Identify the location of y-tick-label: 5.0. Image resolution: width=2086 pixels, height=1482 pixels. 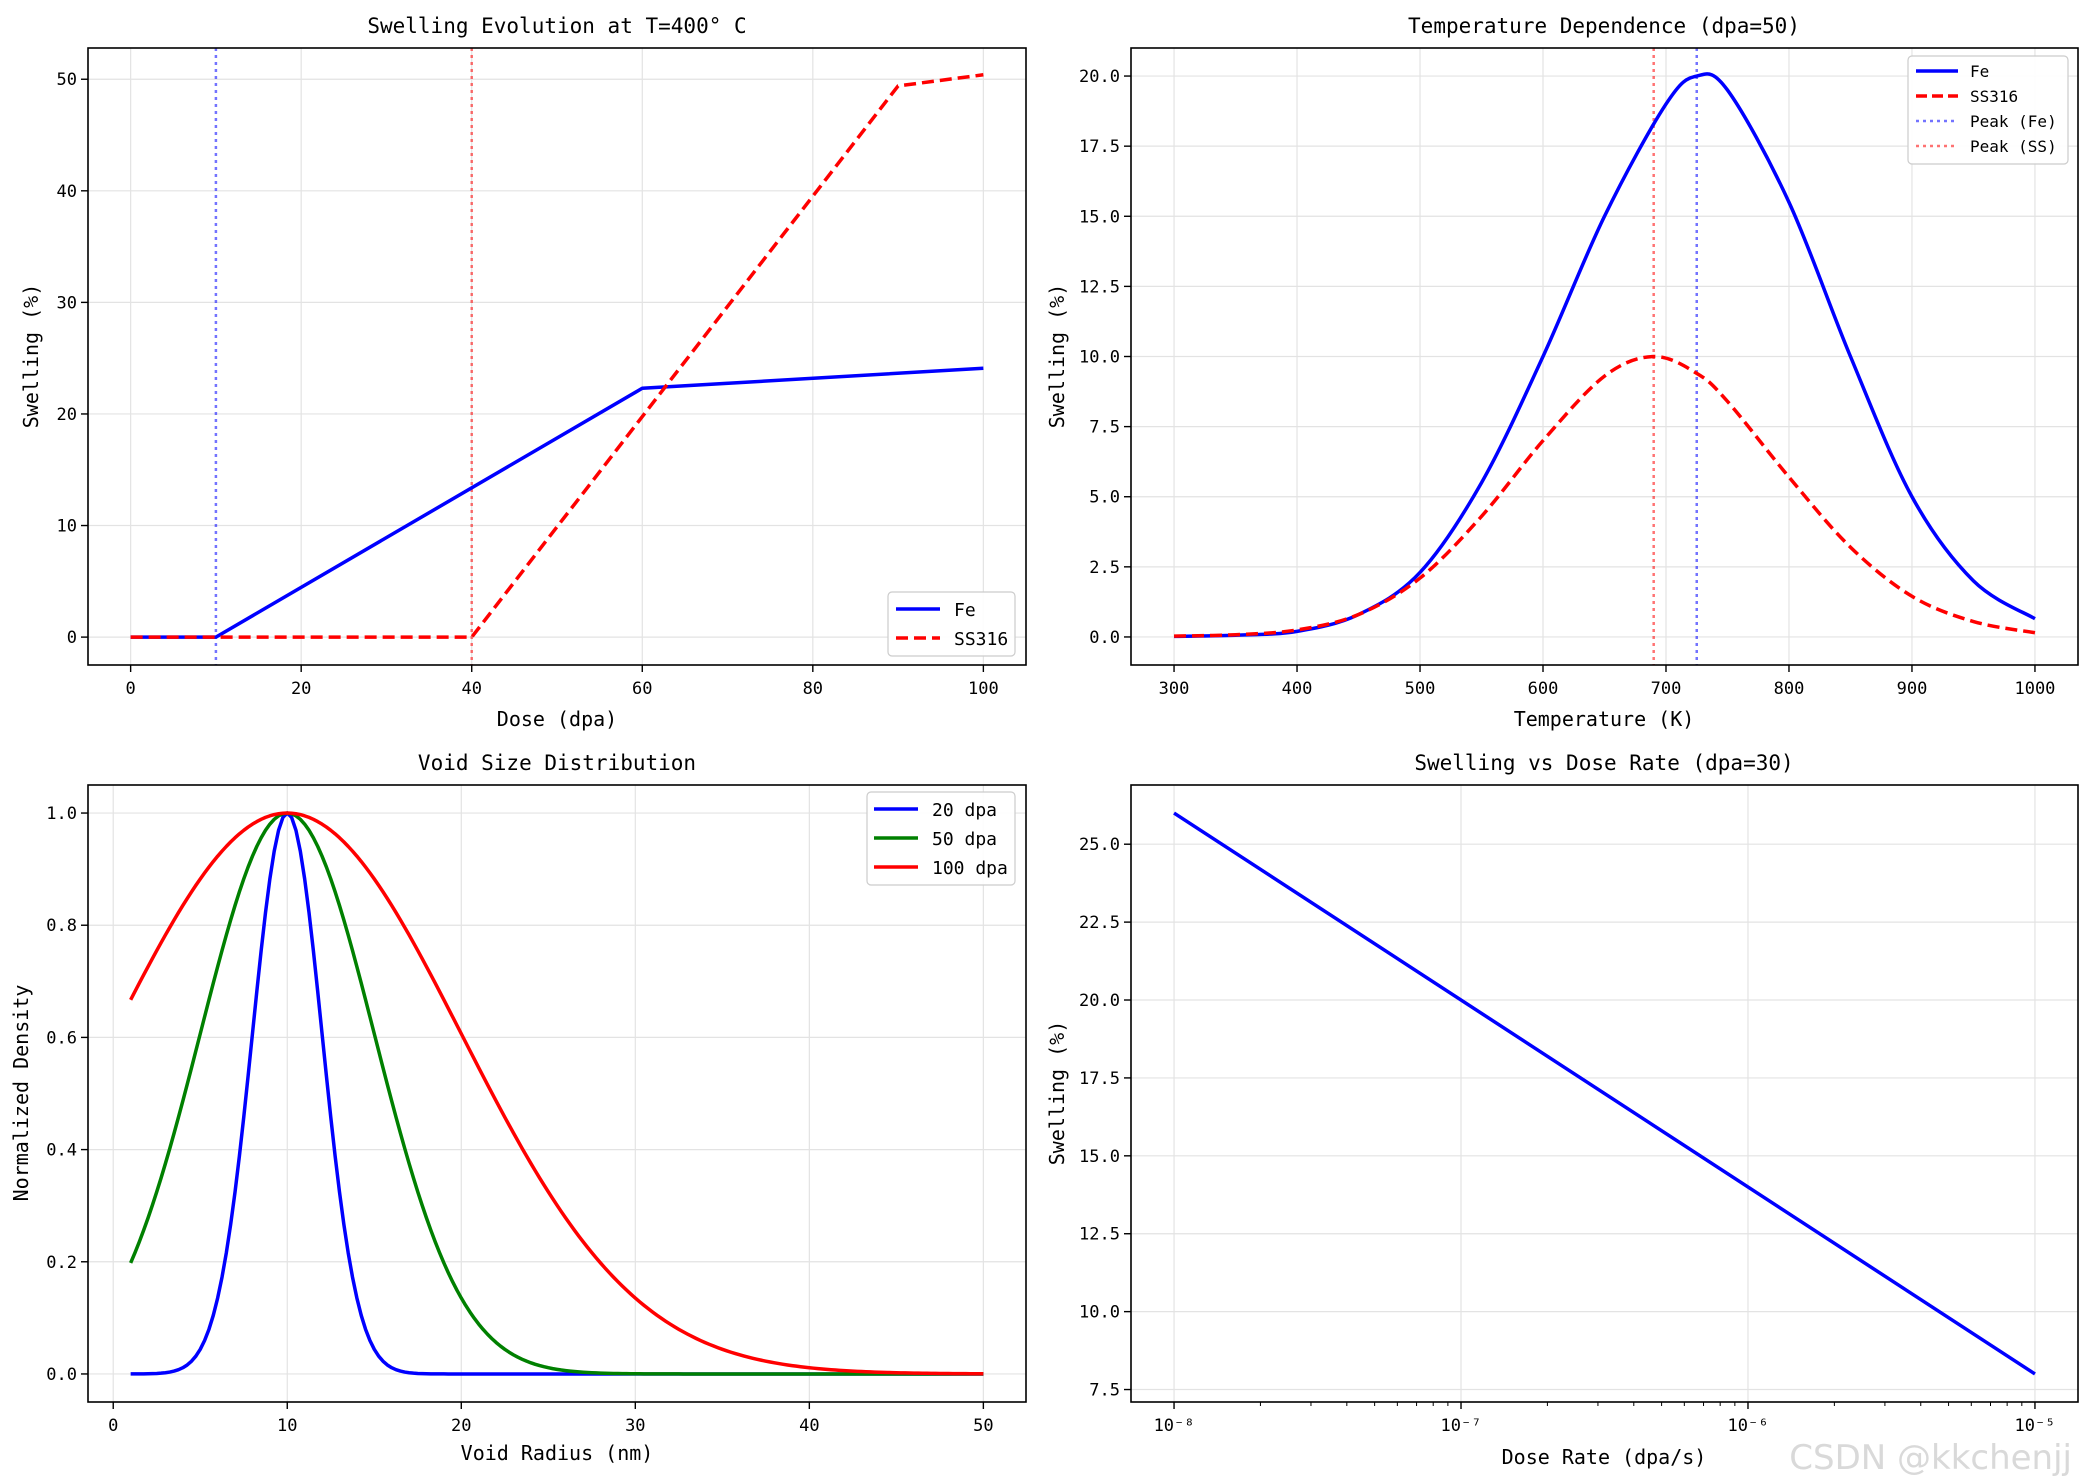
(1104, 498).